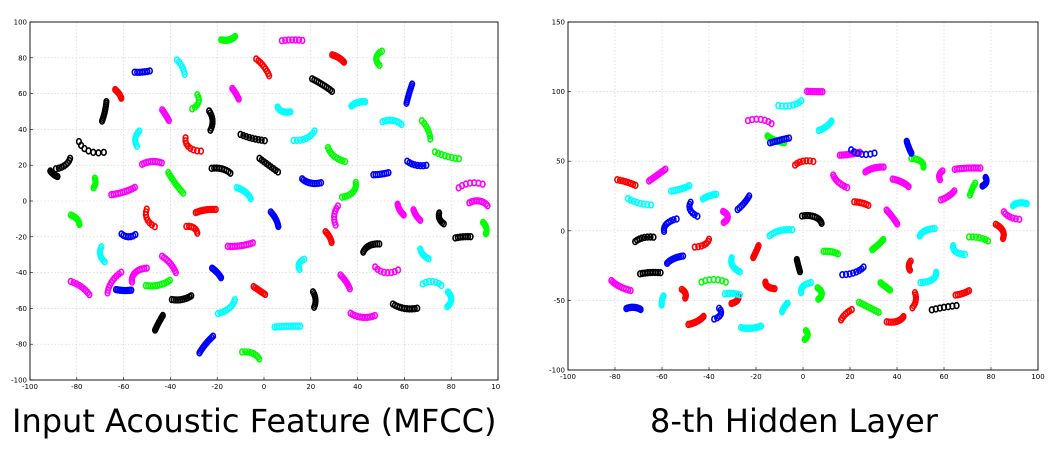 This screenshot has height=462, width=1063. Describe the element at coordinates (21, 237) in the screenshot. I see `y-tick-label: -20` at that location.